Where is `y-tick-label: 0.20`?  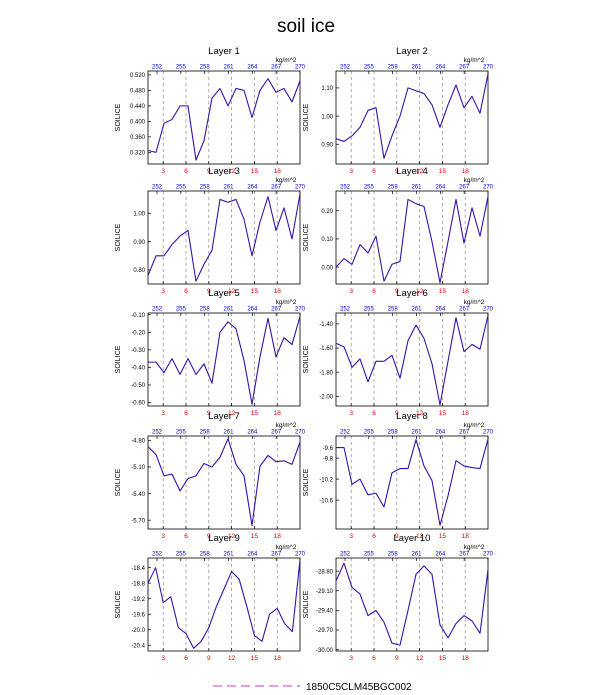
y-tick-label: 0.20 is located at coordinates (327, 212).